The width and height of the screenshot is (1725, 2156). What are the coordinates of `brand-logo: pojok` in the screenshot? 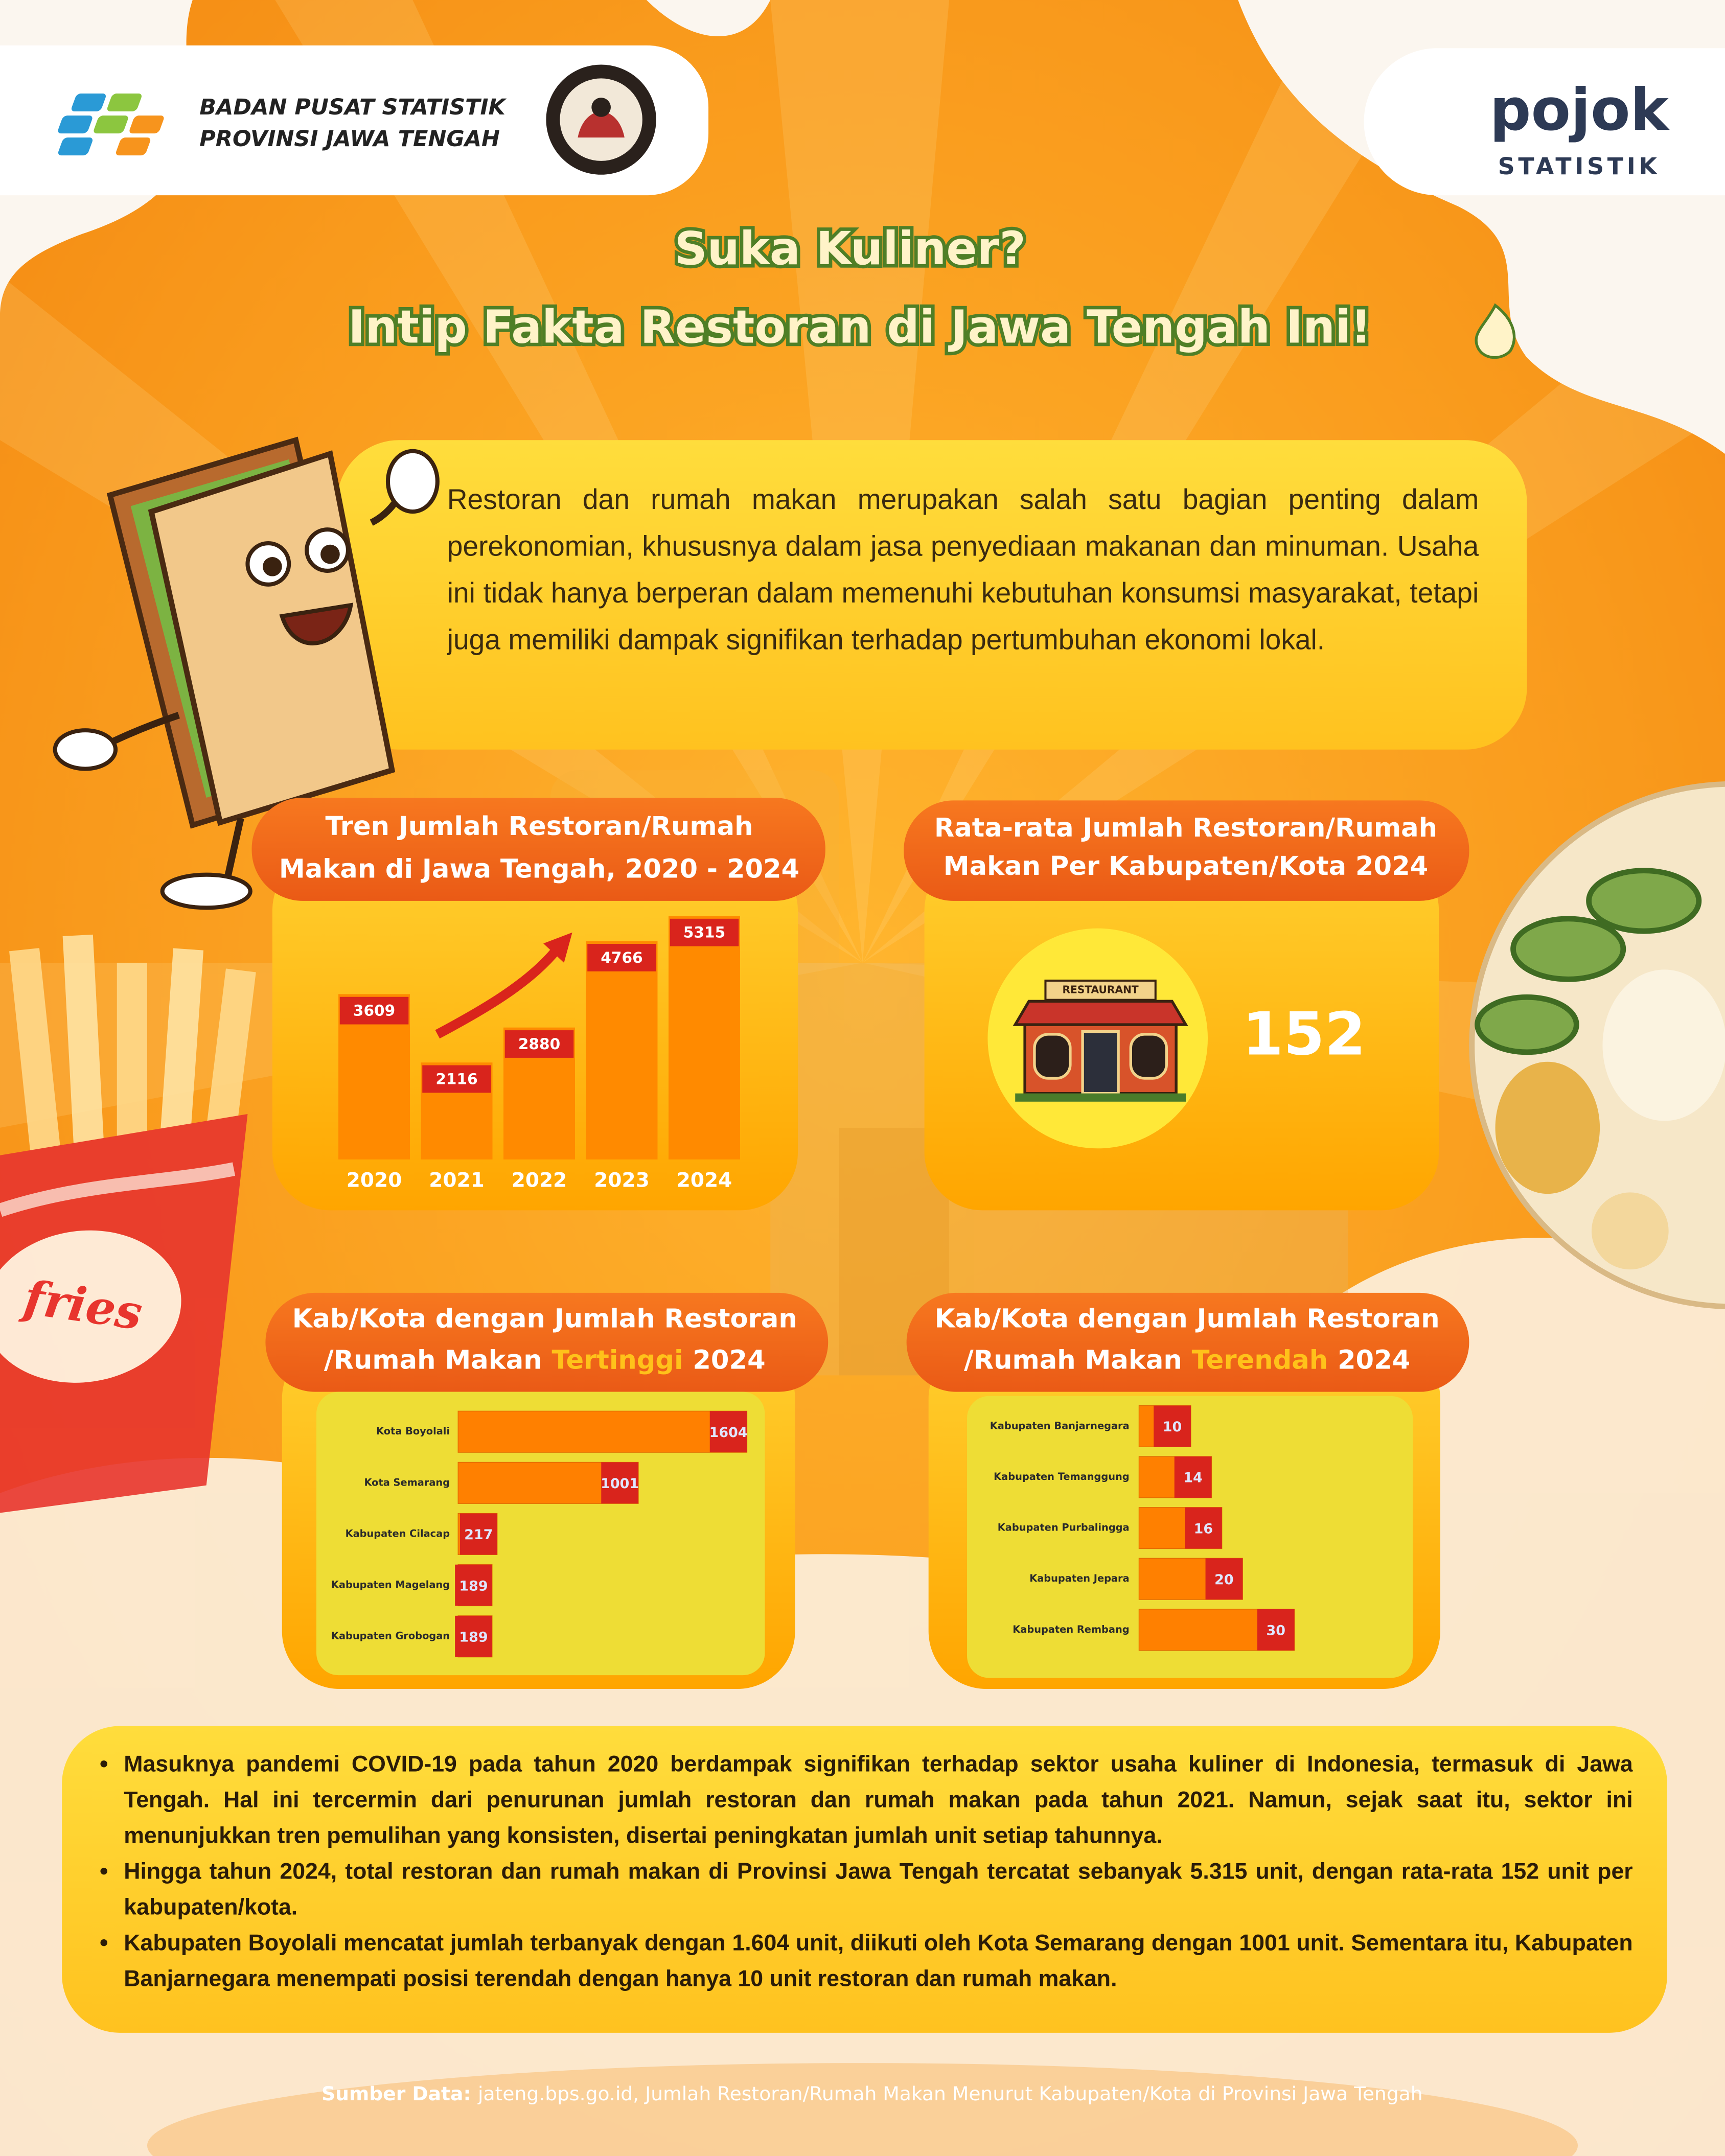 It's located at (1580, 110).